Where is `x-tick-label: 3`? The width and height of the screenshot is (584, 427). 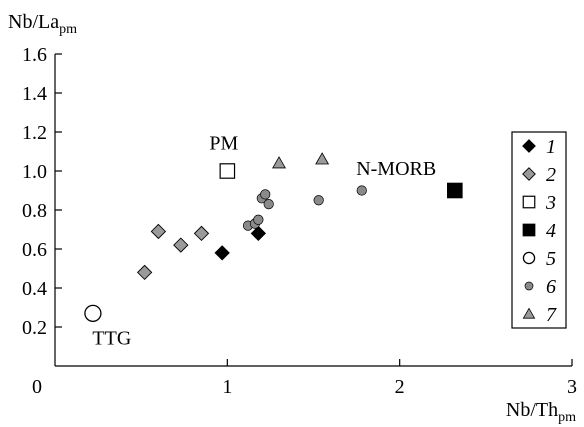 x-tick-label: 3 is located at coordinates (572, 387).